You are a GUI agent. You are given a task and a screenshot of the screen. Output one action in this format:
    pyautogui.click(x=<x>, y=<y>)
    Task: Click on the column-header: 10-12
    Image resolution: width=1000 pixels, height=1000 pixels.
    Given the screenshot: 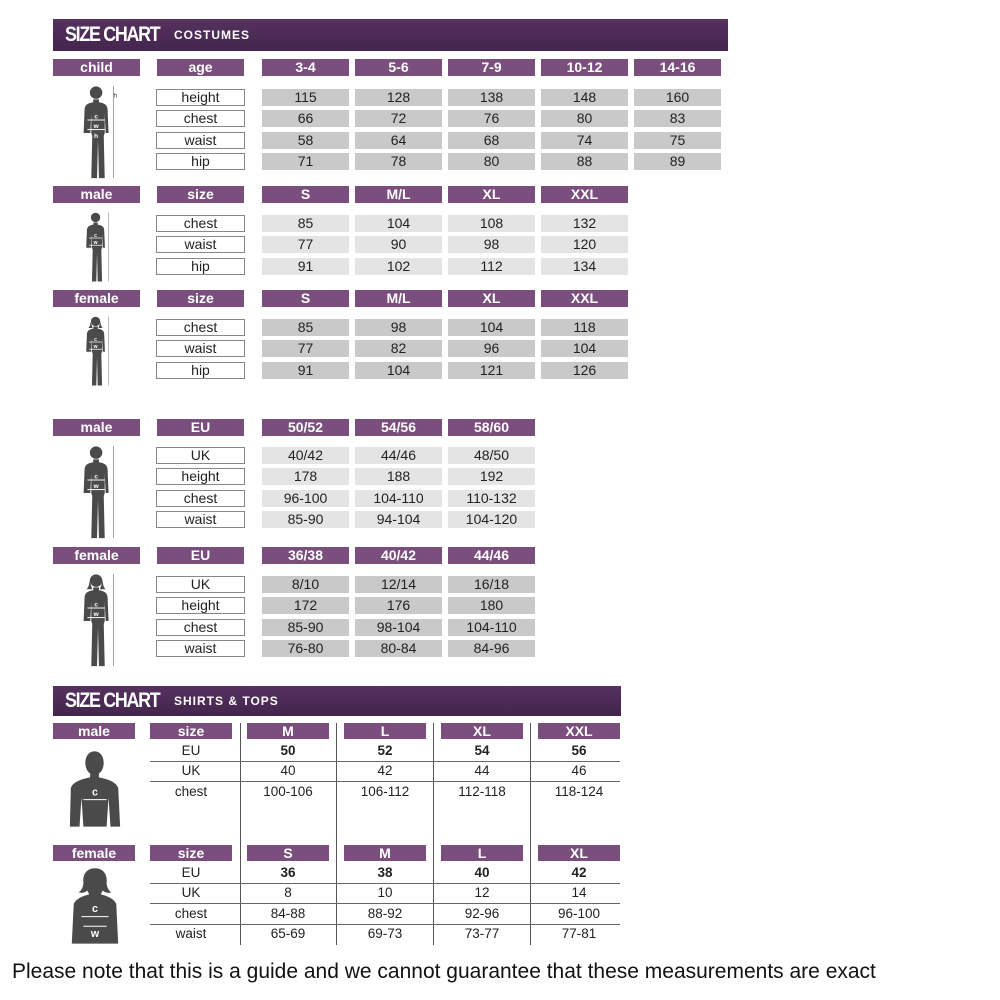 What is the action you would take?
    pyautogui.click(x=584, y=67)
    